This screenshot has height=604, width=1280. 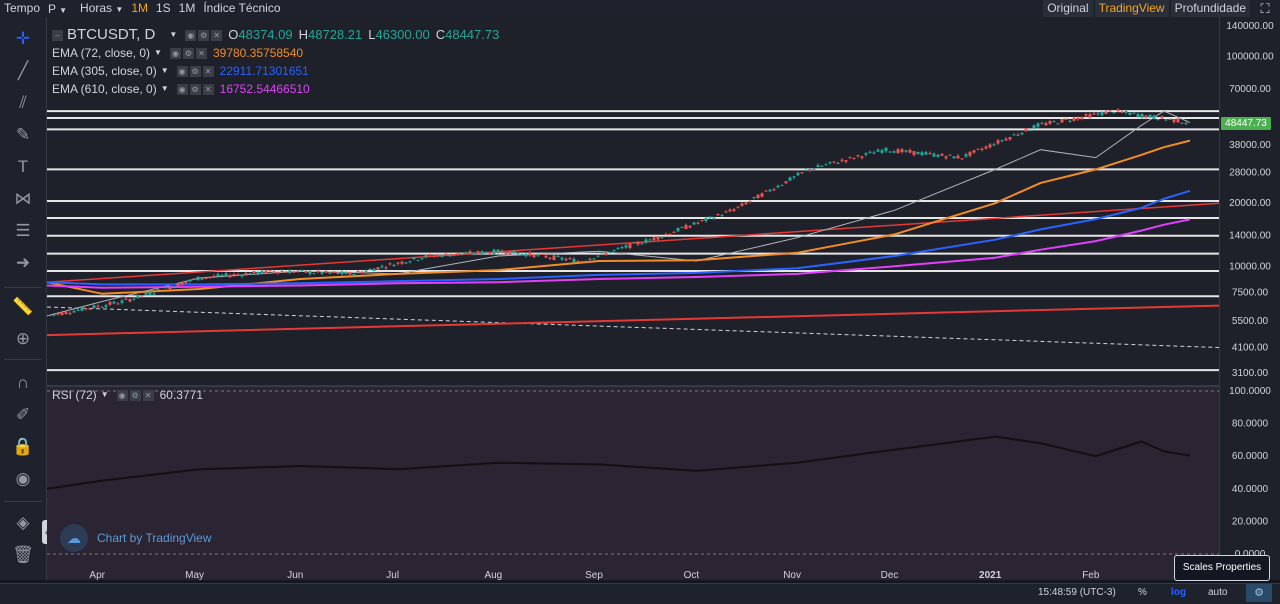 I want to click on scale-settings-gear-icon: ⚙, so click(x=1259, y=593).